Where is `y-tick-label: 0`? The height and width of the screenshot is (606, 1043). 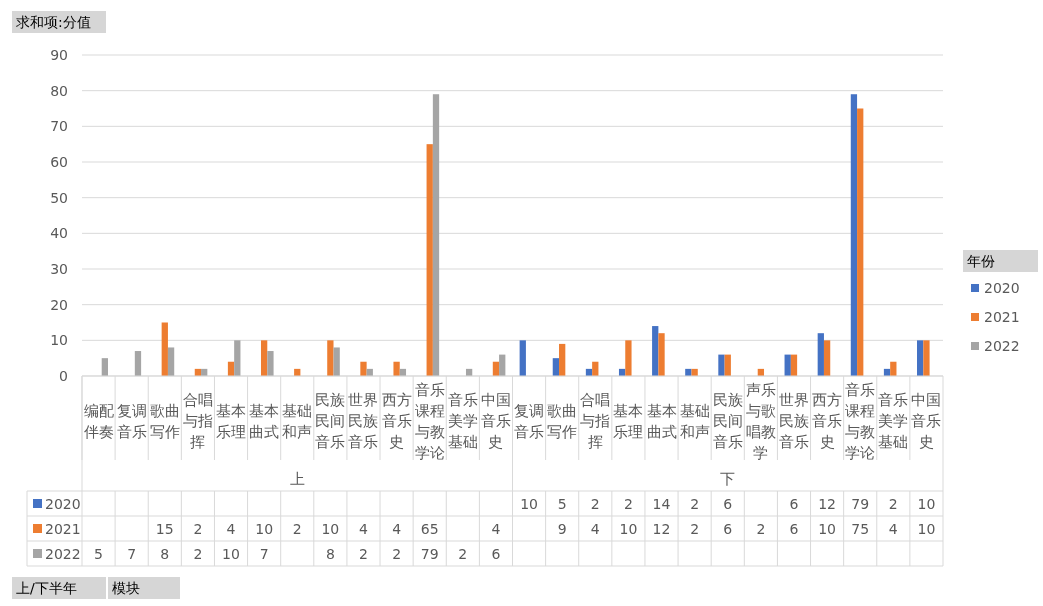
y-tick-label: 0 is located at coordinates (63, 376).